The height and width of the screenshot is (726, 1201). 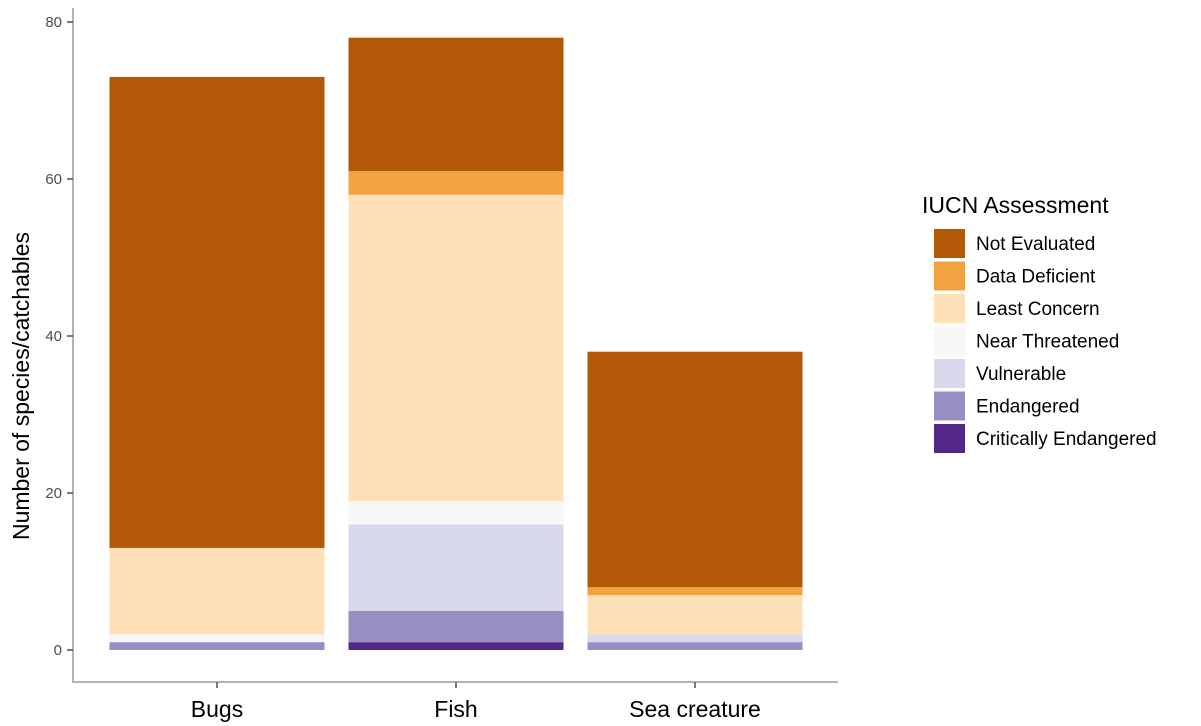 What do you see at coordinates (1035, 244) in the screenshot?
I see `legend-label: Not Evaluated` at bounding box center [1035, 244].